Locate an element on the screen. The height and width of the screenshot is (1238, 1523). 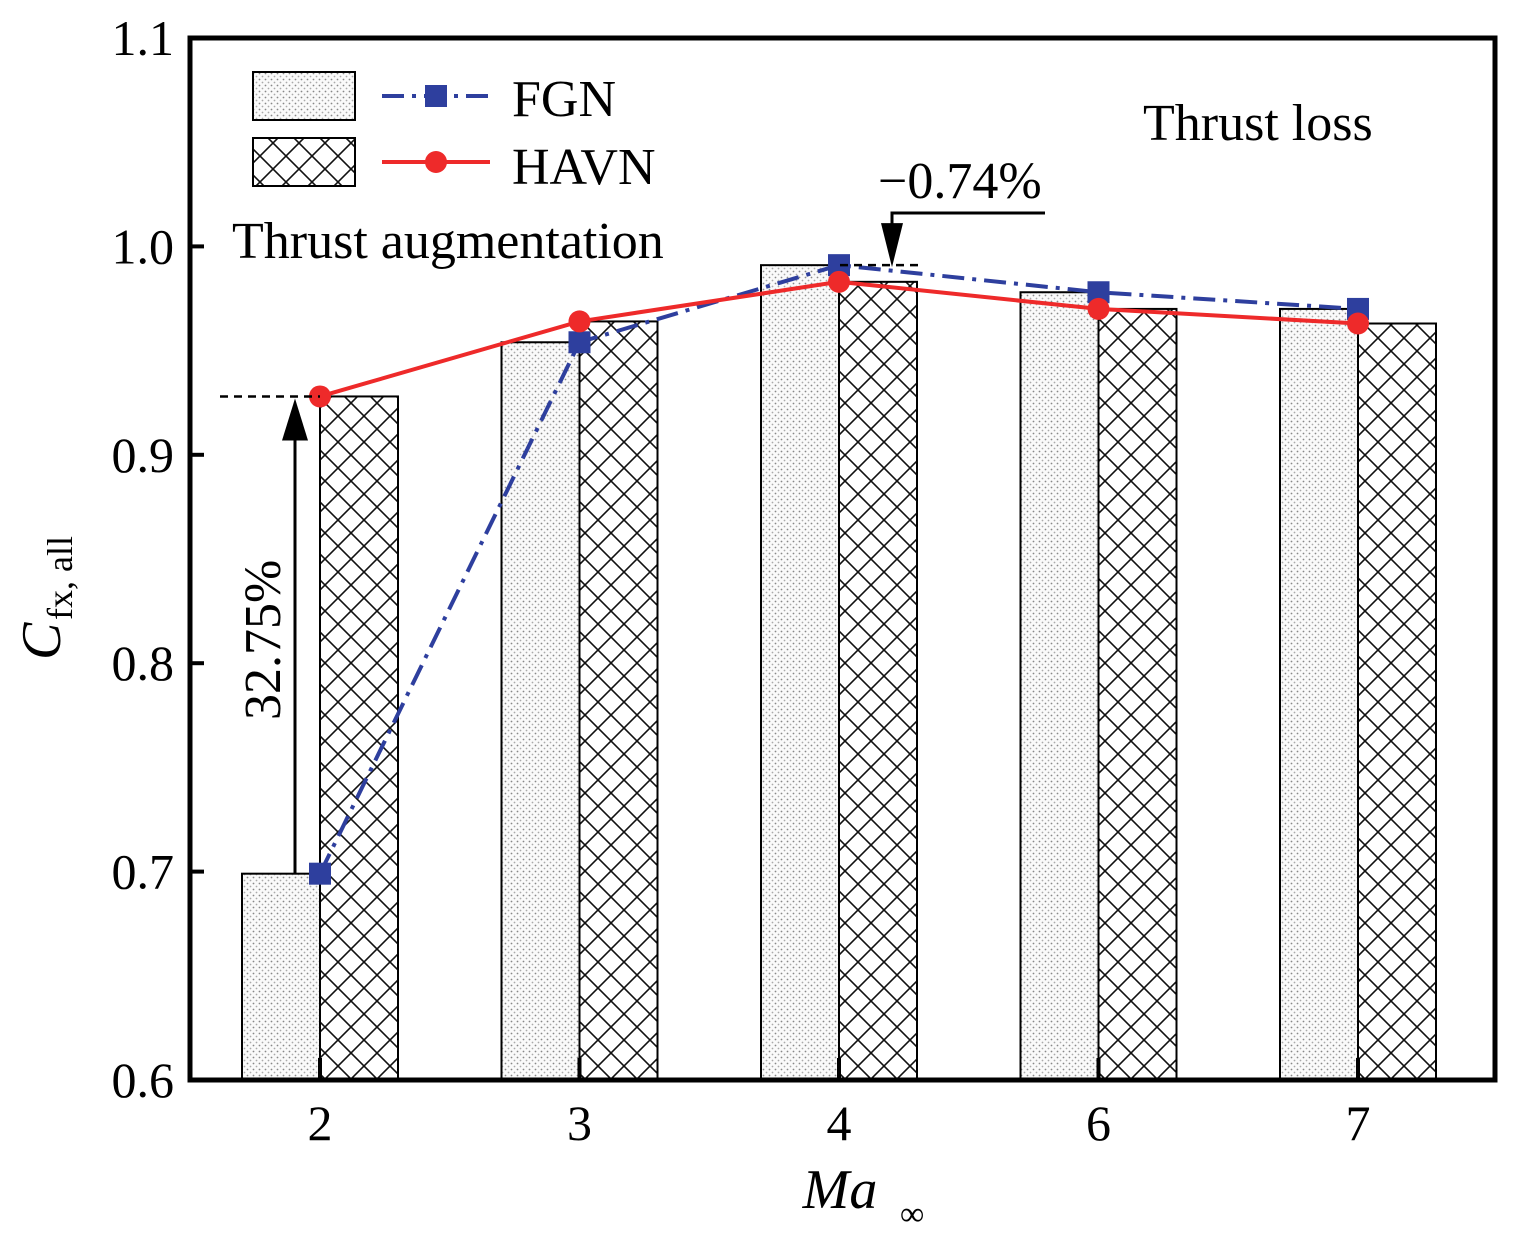
legend-label-fgn: FGN is located at coordinates (564, 99).